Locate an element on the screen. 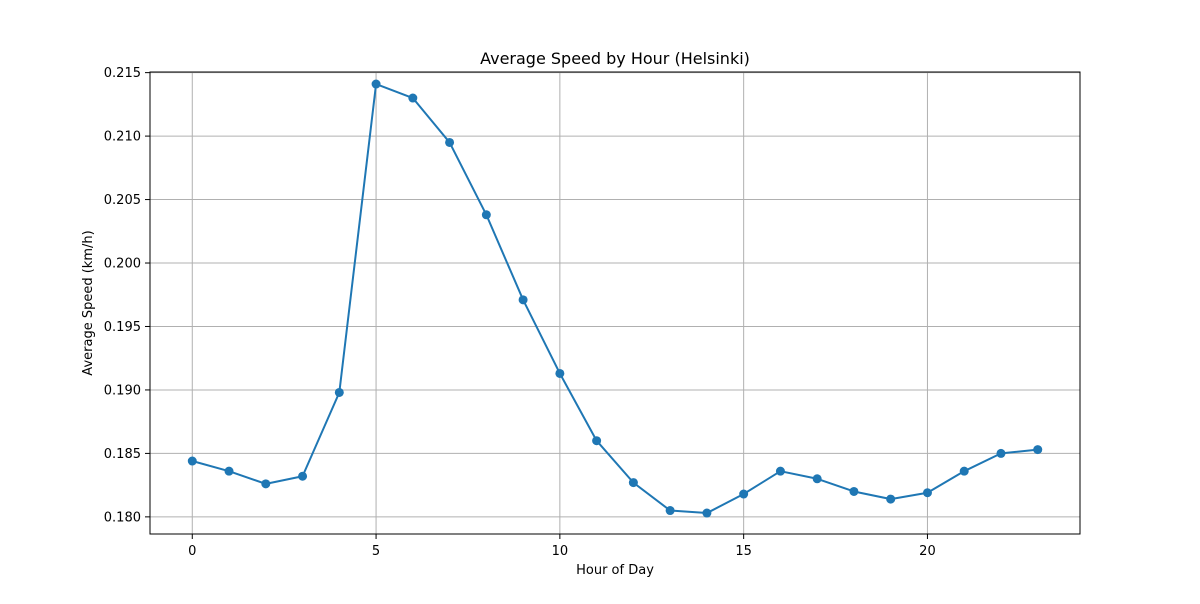  y-axis-label: Average Speed (km/h) is located at coordinates (88, 302).